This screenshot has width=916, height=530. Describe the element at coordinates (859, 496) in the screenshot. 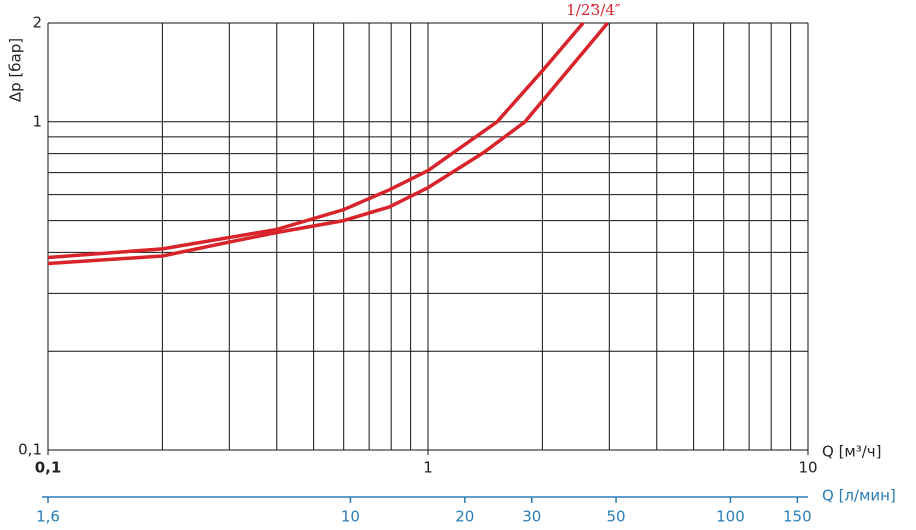

I see `x2-axis-title: Q [л/мин]` at that location.